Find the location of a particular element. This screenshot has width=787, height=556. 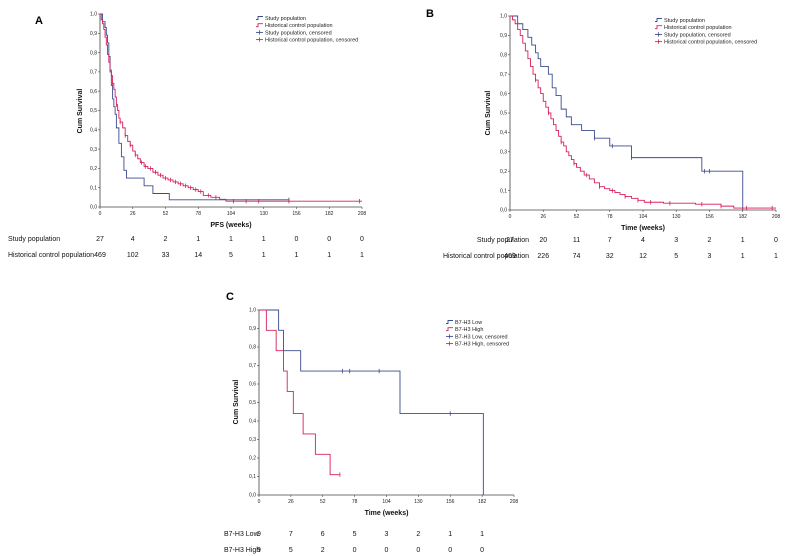

risk-value: 102 is located at coordinates (133, 255).